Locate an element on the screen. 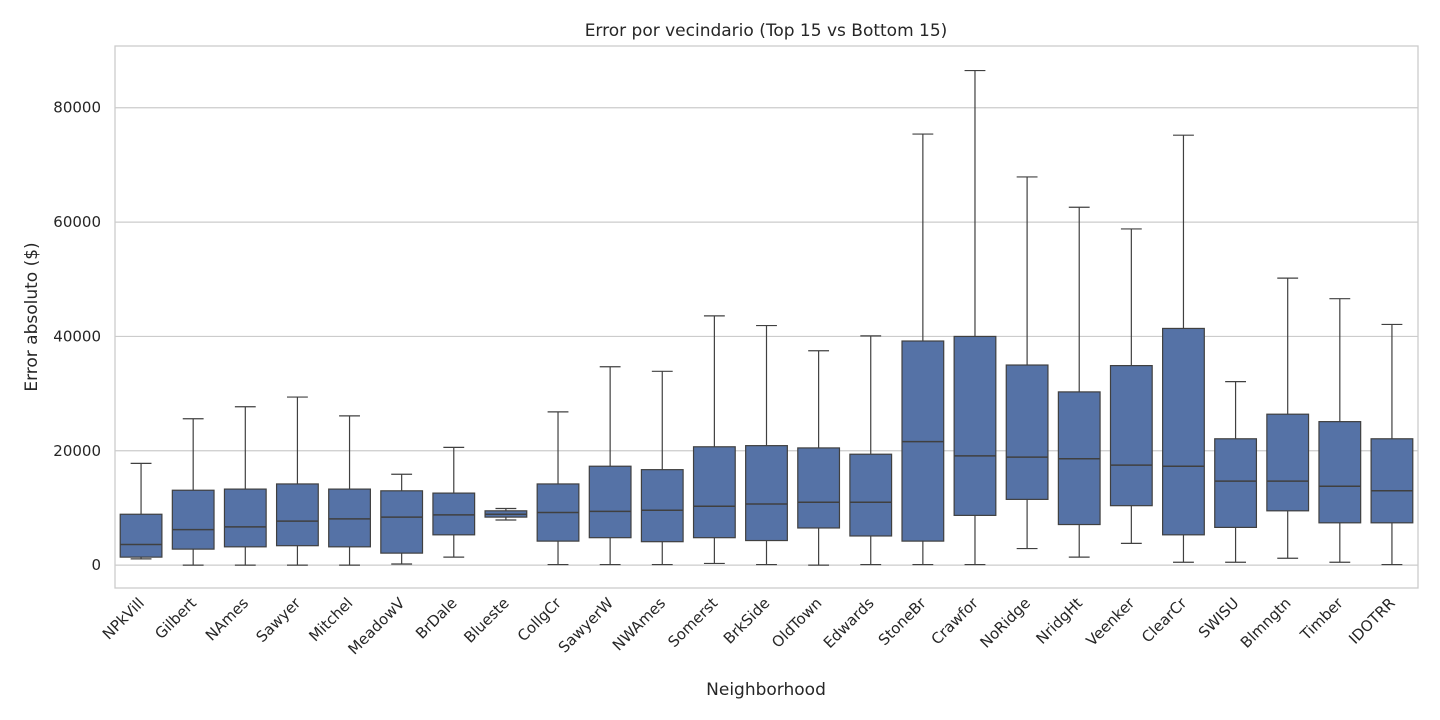 The width and height of the screenshot is (1440, 720). x-tick-label: Veenker is located at coordinates (1111, 622).